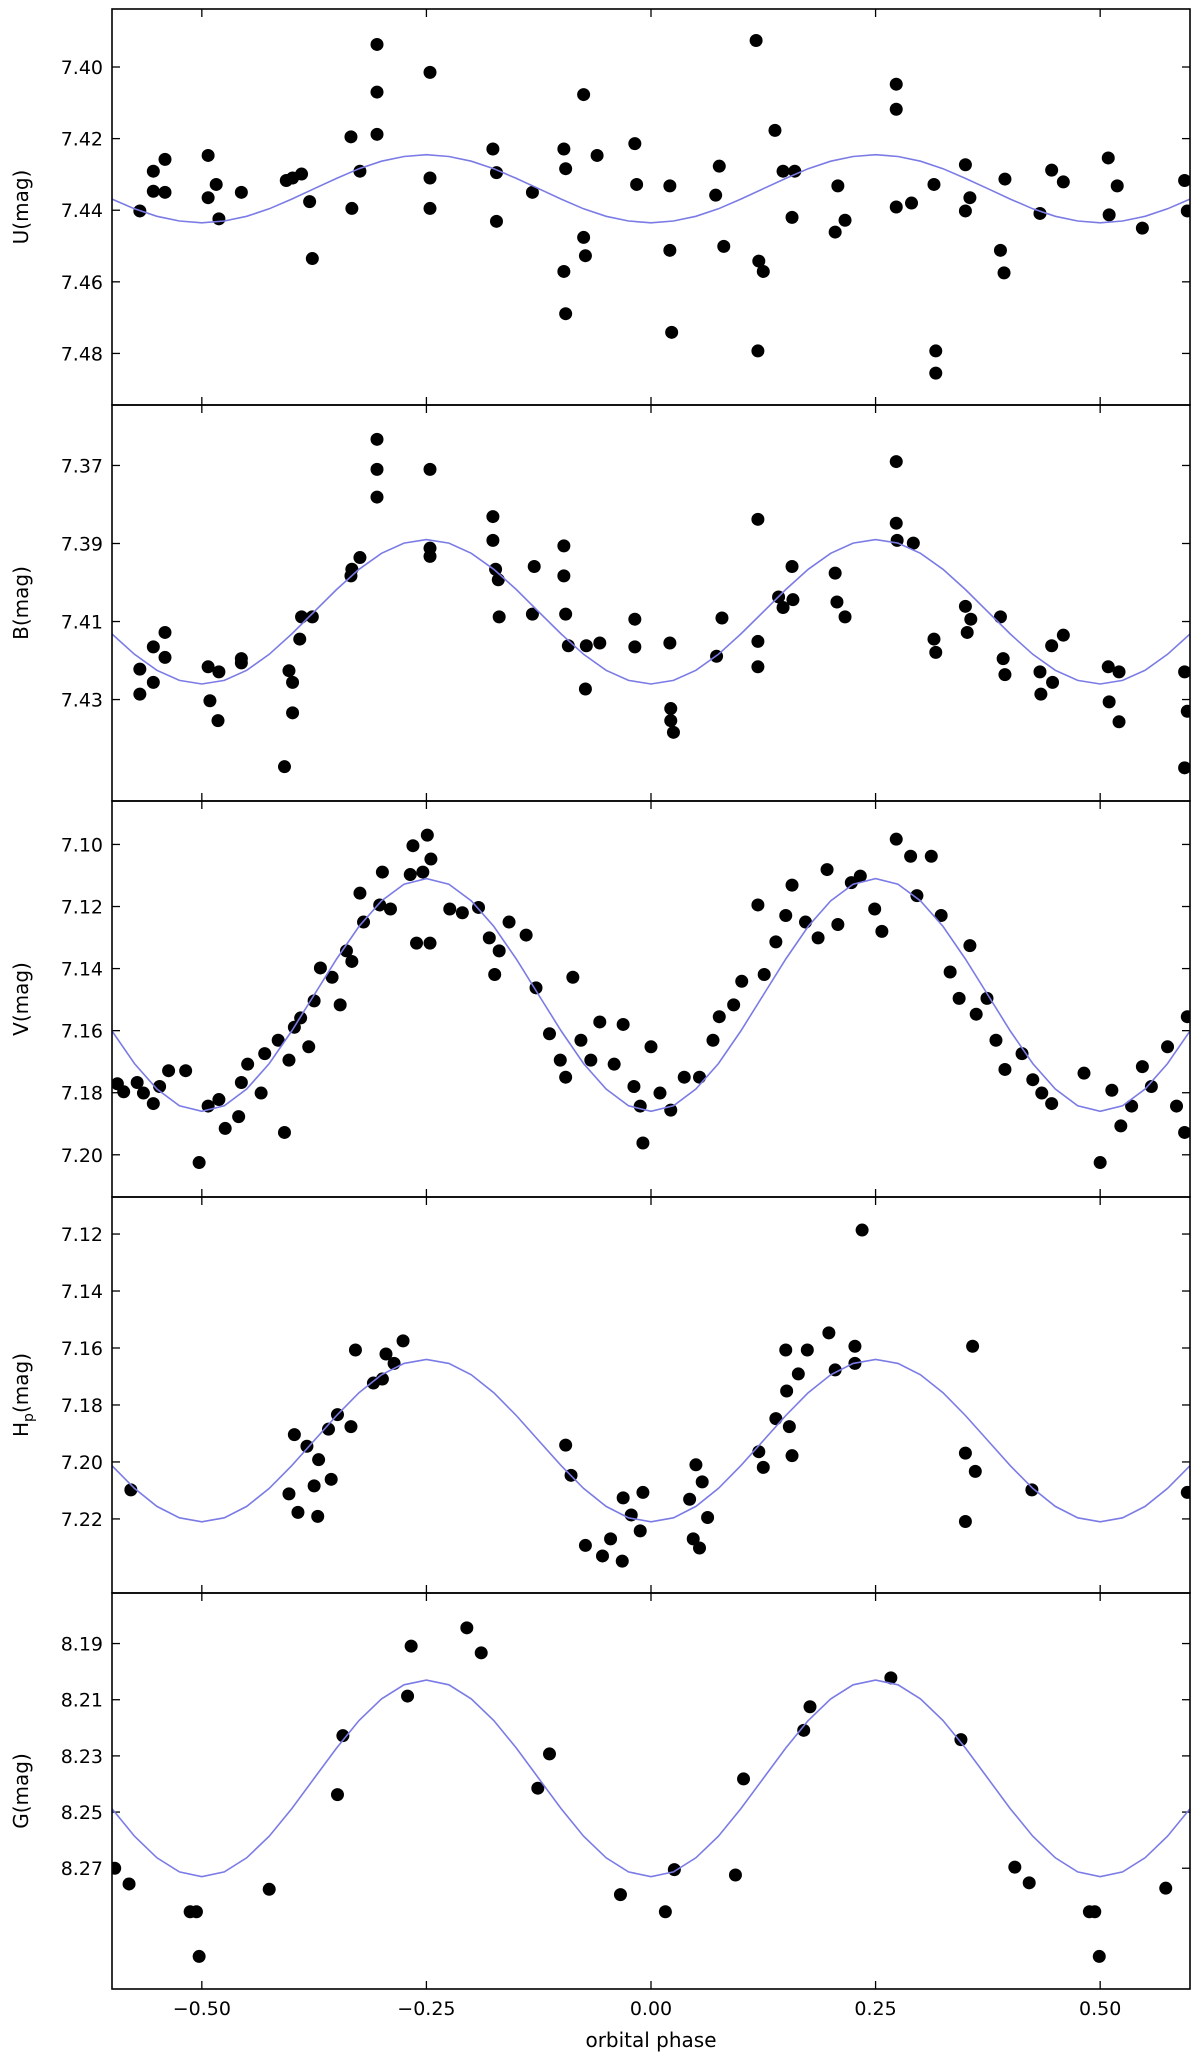 The image size is (1200, 2072). What do you see at coordinates (875, 2009) in the screenshot?
I see `x-tick-label: 0.25` at bounding box center [875, 2009].